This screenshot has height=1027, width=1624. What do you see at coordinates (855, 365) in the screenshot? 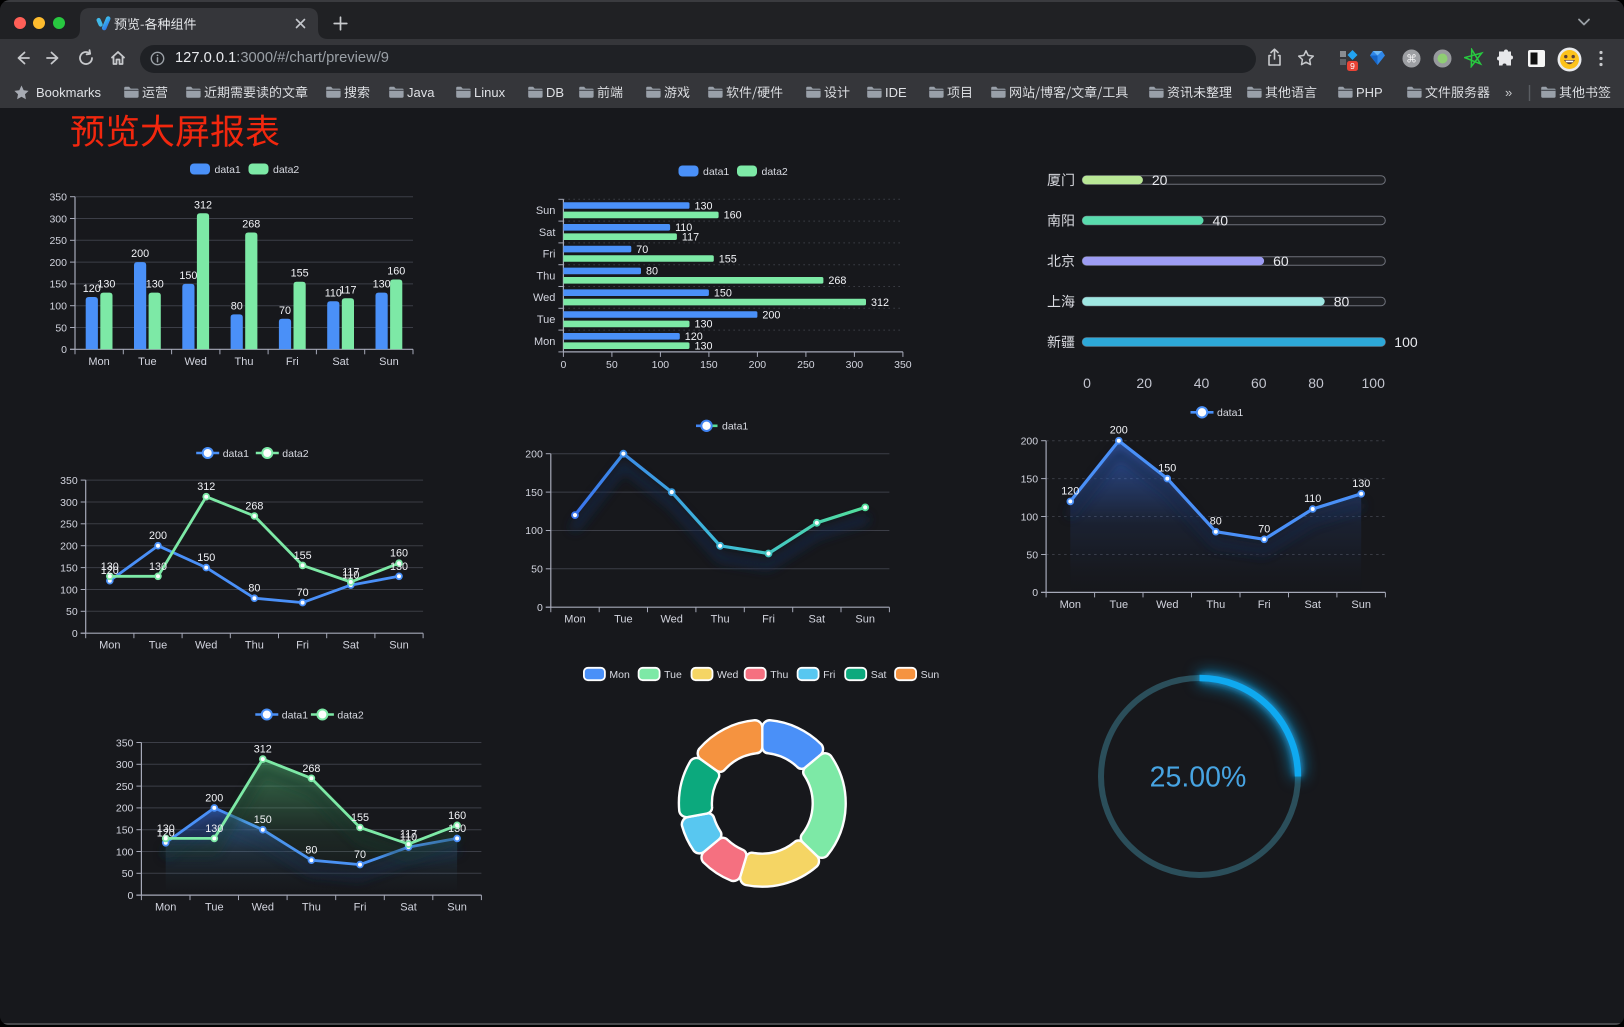
I see `svg-text: 300` at bounding box center [855, 365].